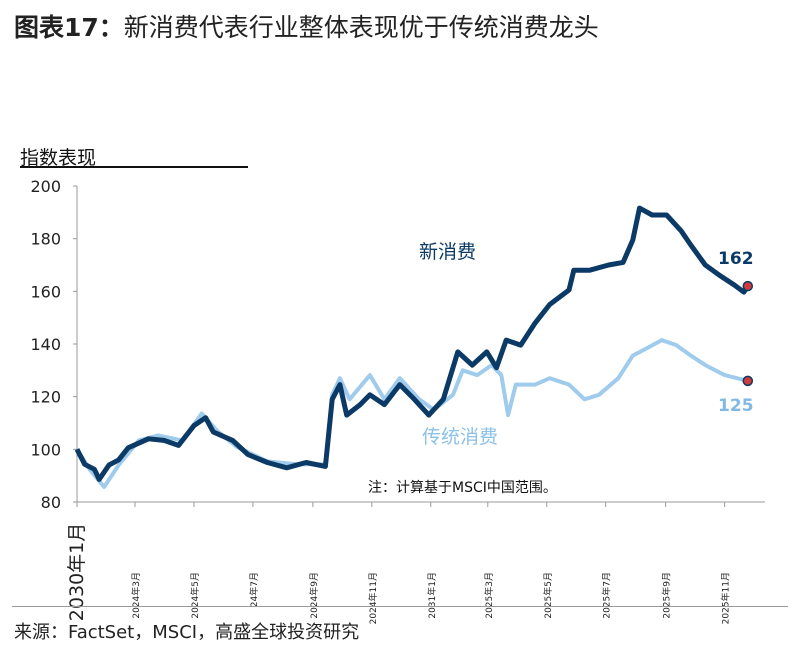  I want to click on chart-note: 注：计算基于MSCI中国范围。, so click(462, 487).